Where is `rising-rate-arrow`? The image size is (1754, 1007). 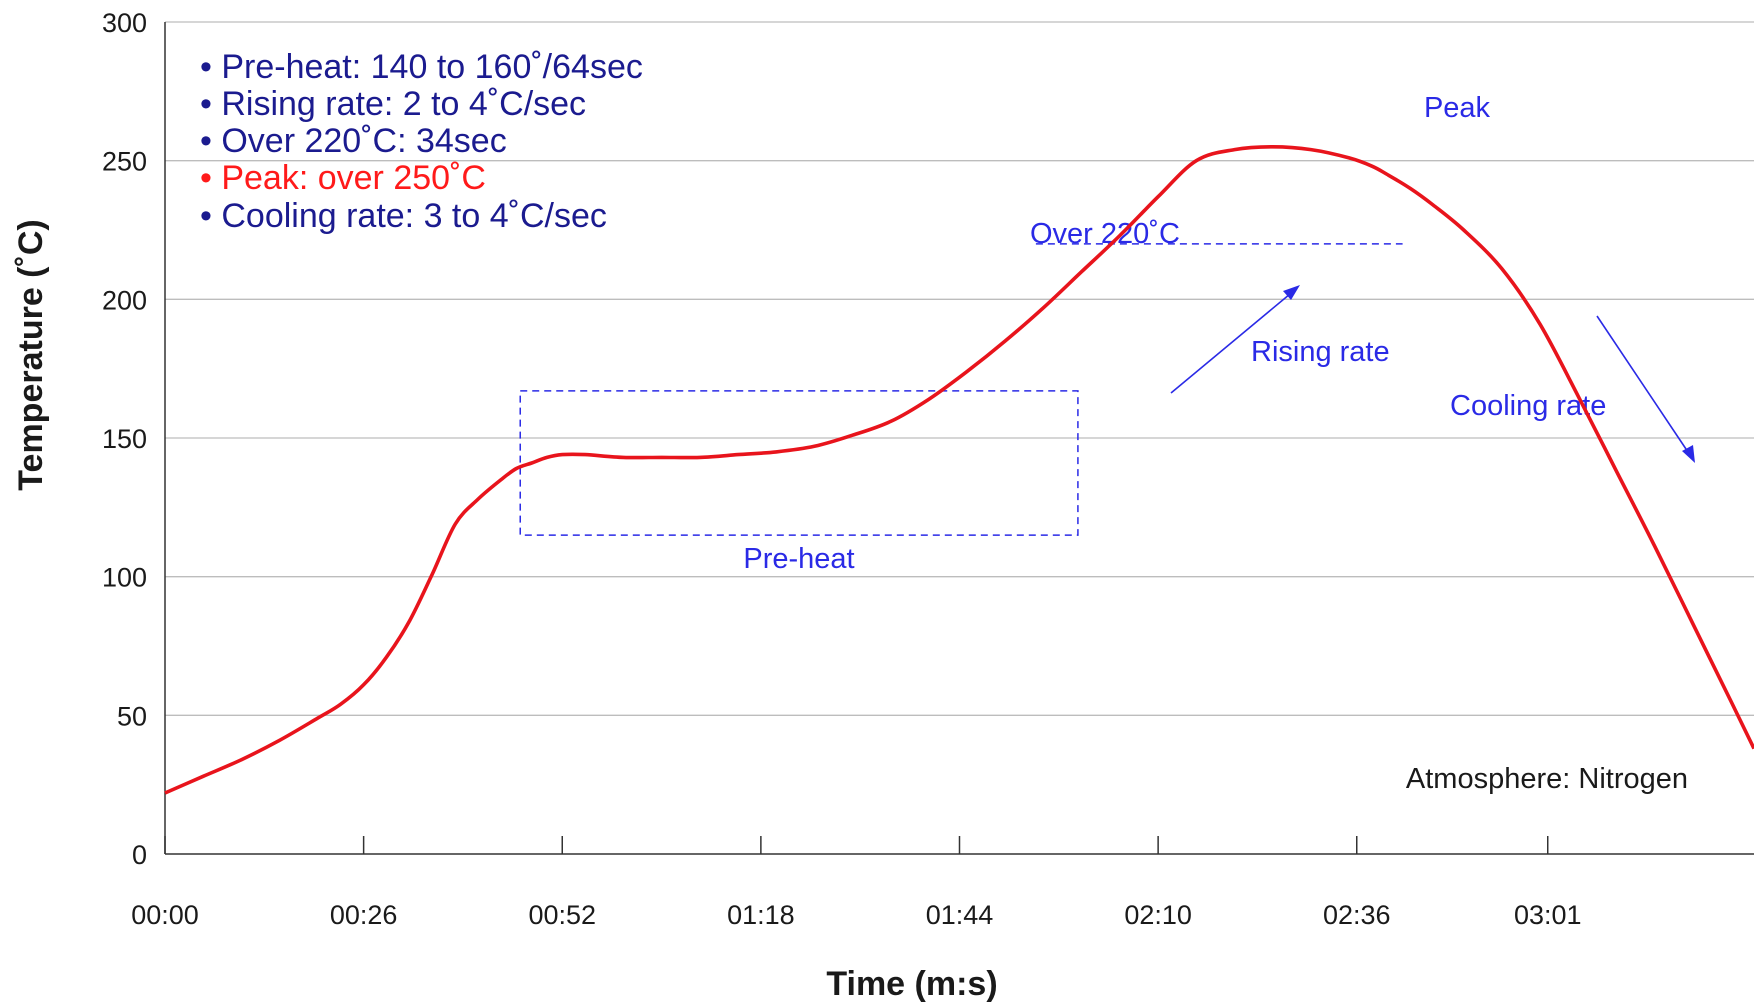 rising-rate-arrow is located at coordinates (1235, 339).